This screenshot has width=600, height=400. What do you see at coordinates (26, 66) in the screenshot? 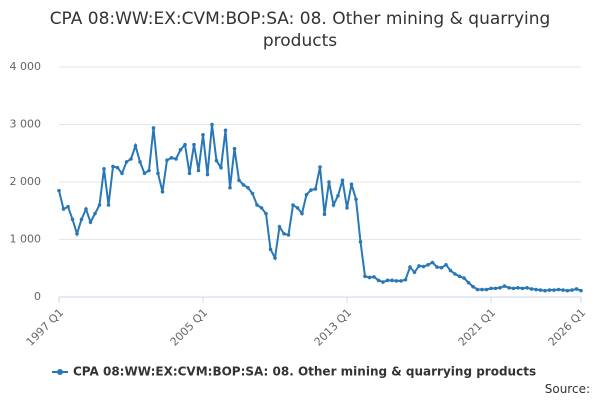
I see `y-tick-label: 4 000` at bounding box center [26, 66].